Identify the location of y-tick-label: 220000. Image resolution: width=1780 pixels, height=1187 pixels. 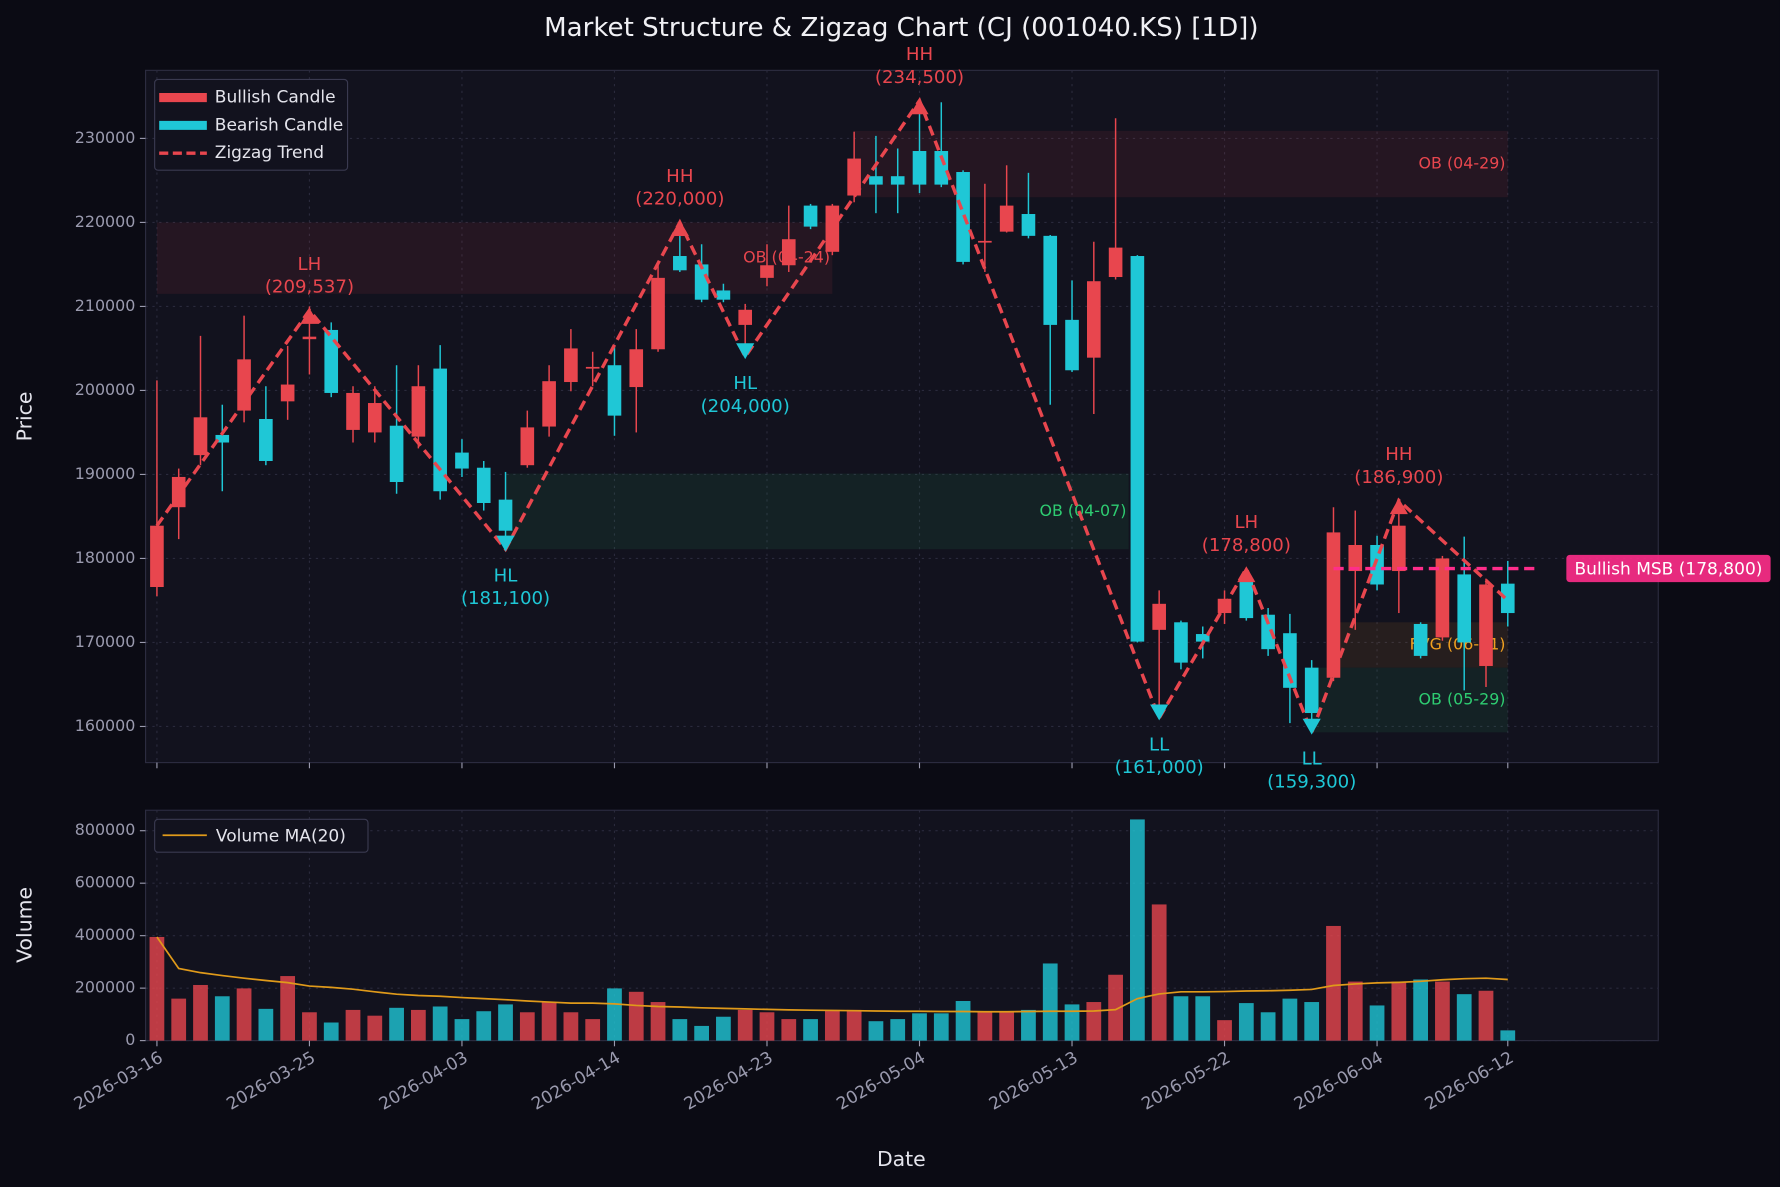
(105, 221).